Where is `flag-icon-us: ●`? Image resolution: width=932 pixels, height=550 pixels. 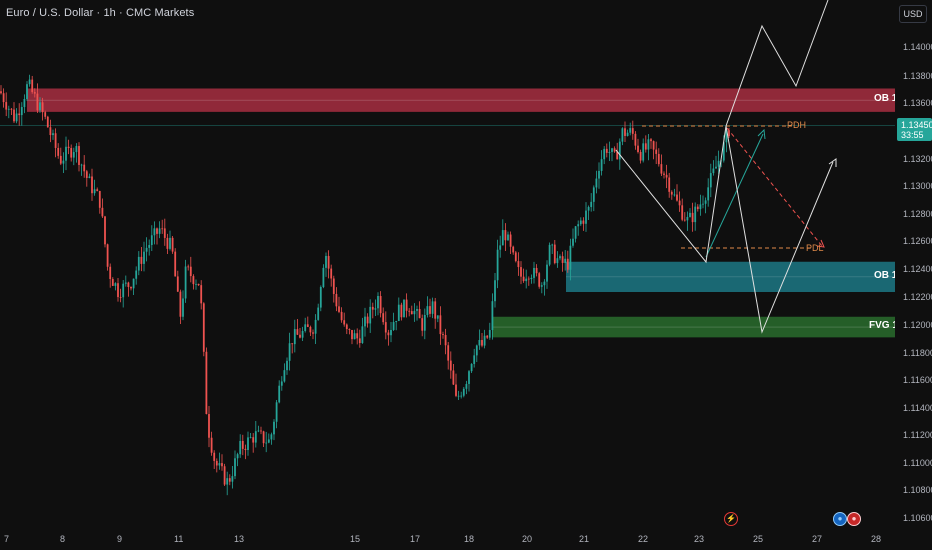
flag-icon-us: ● is located at coordinates (854, 519).